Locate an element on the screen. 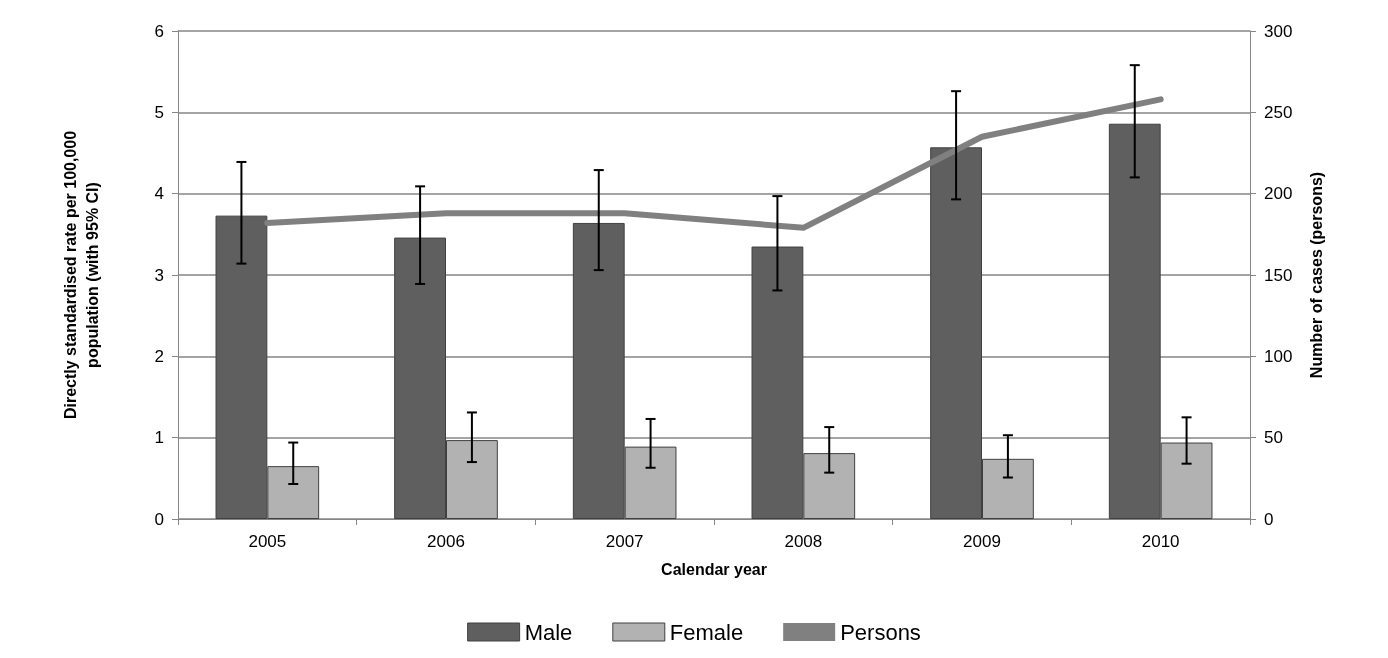  y-tick-label: 0 is located at coordinates (159, 519).